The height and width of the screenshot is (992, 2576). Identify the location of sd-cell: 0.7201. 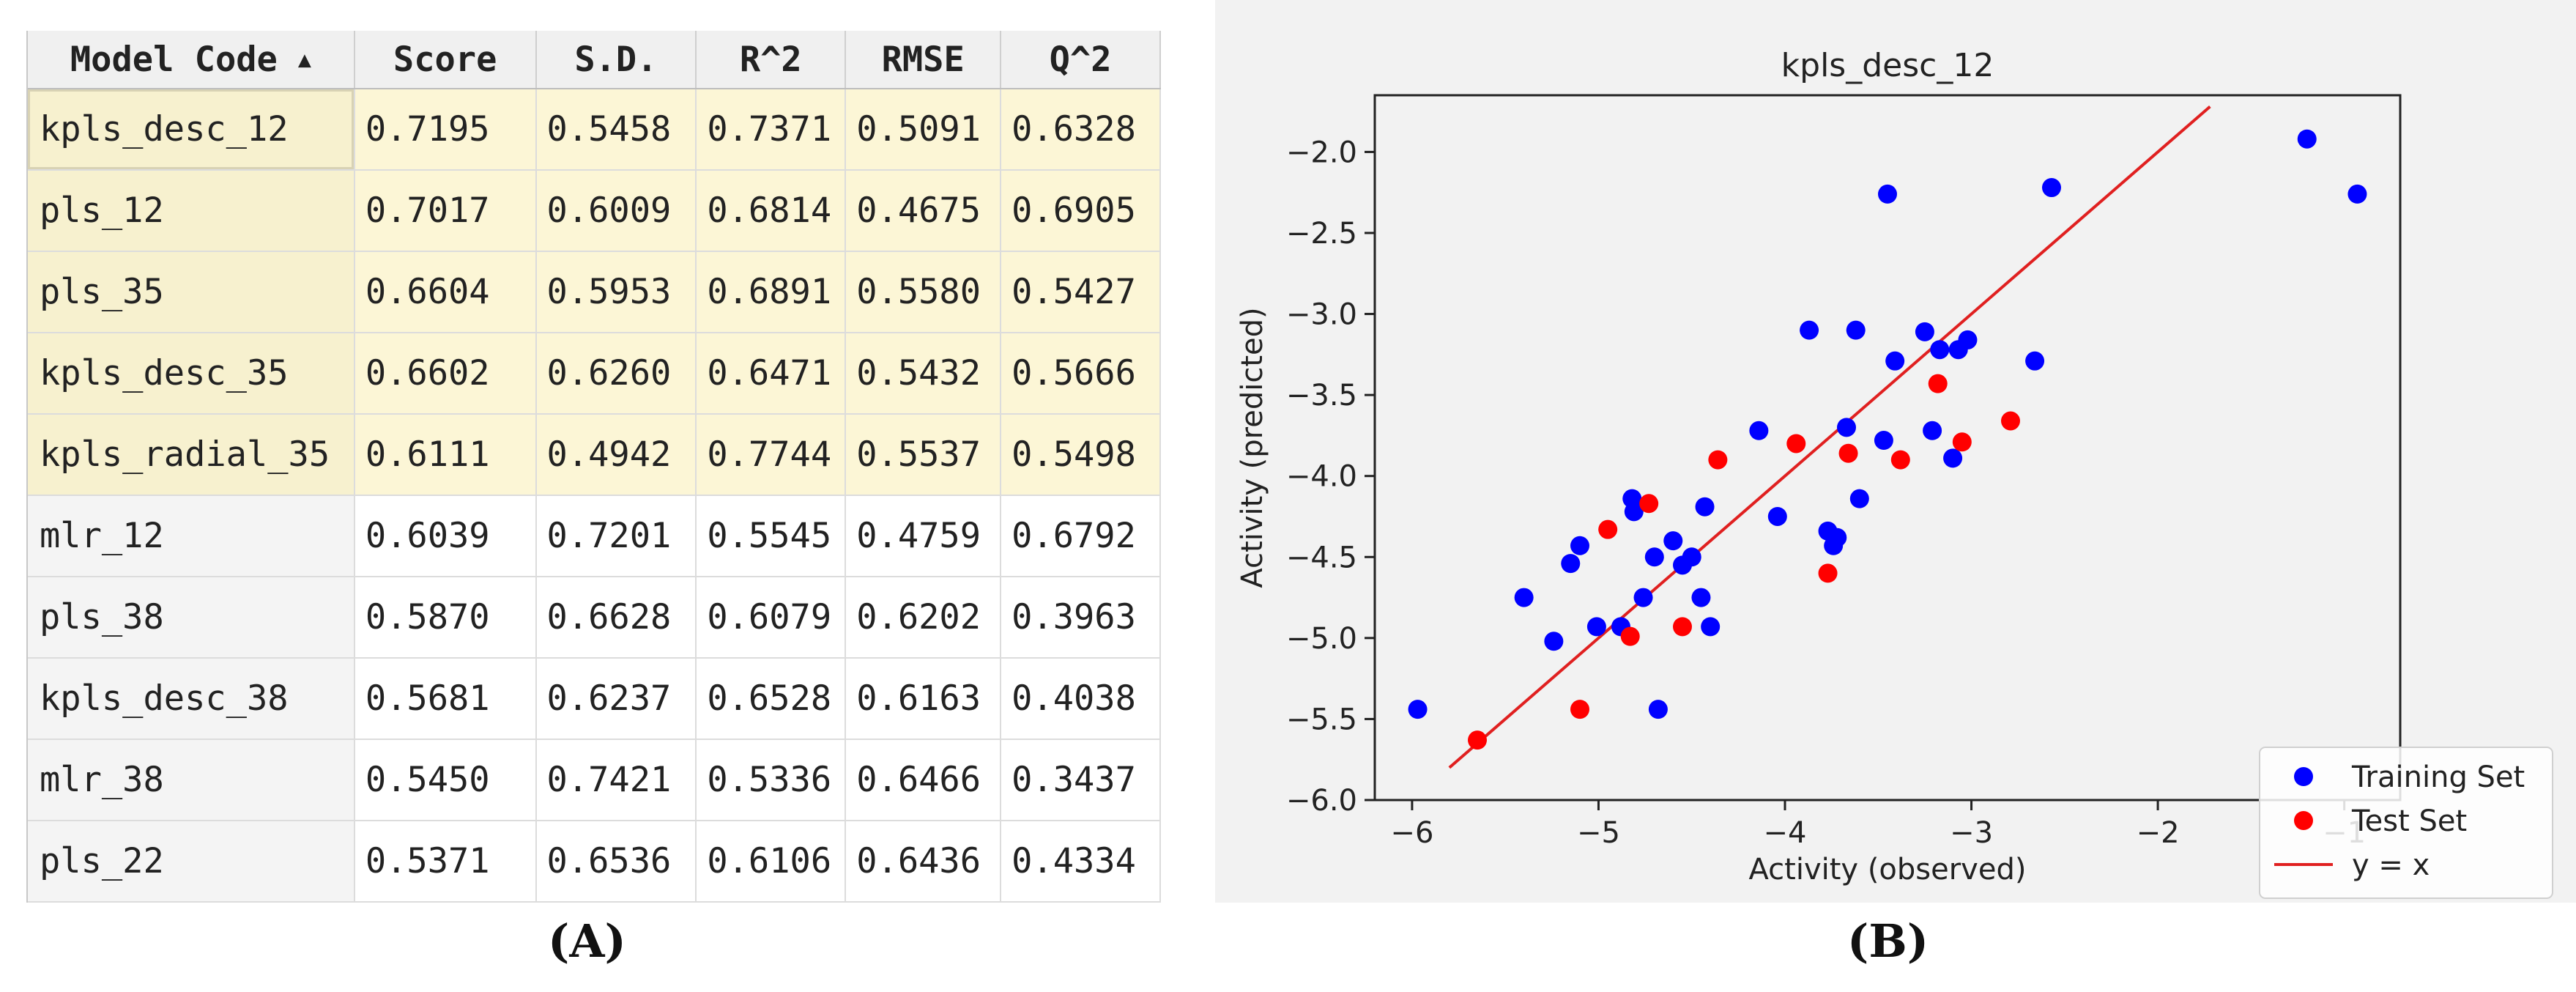
(616, 536).